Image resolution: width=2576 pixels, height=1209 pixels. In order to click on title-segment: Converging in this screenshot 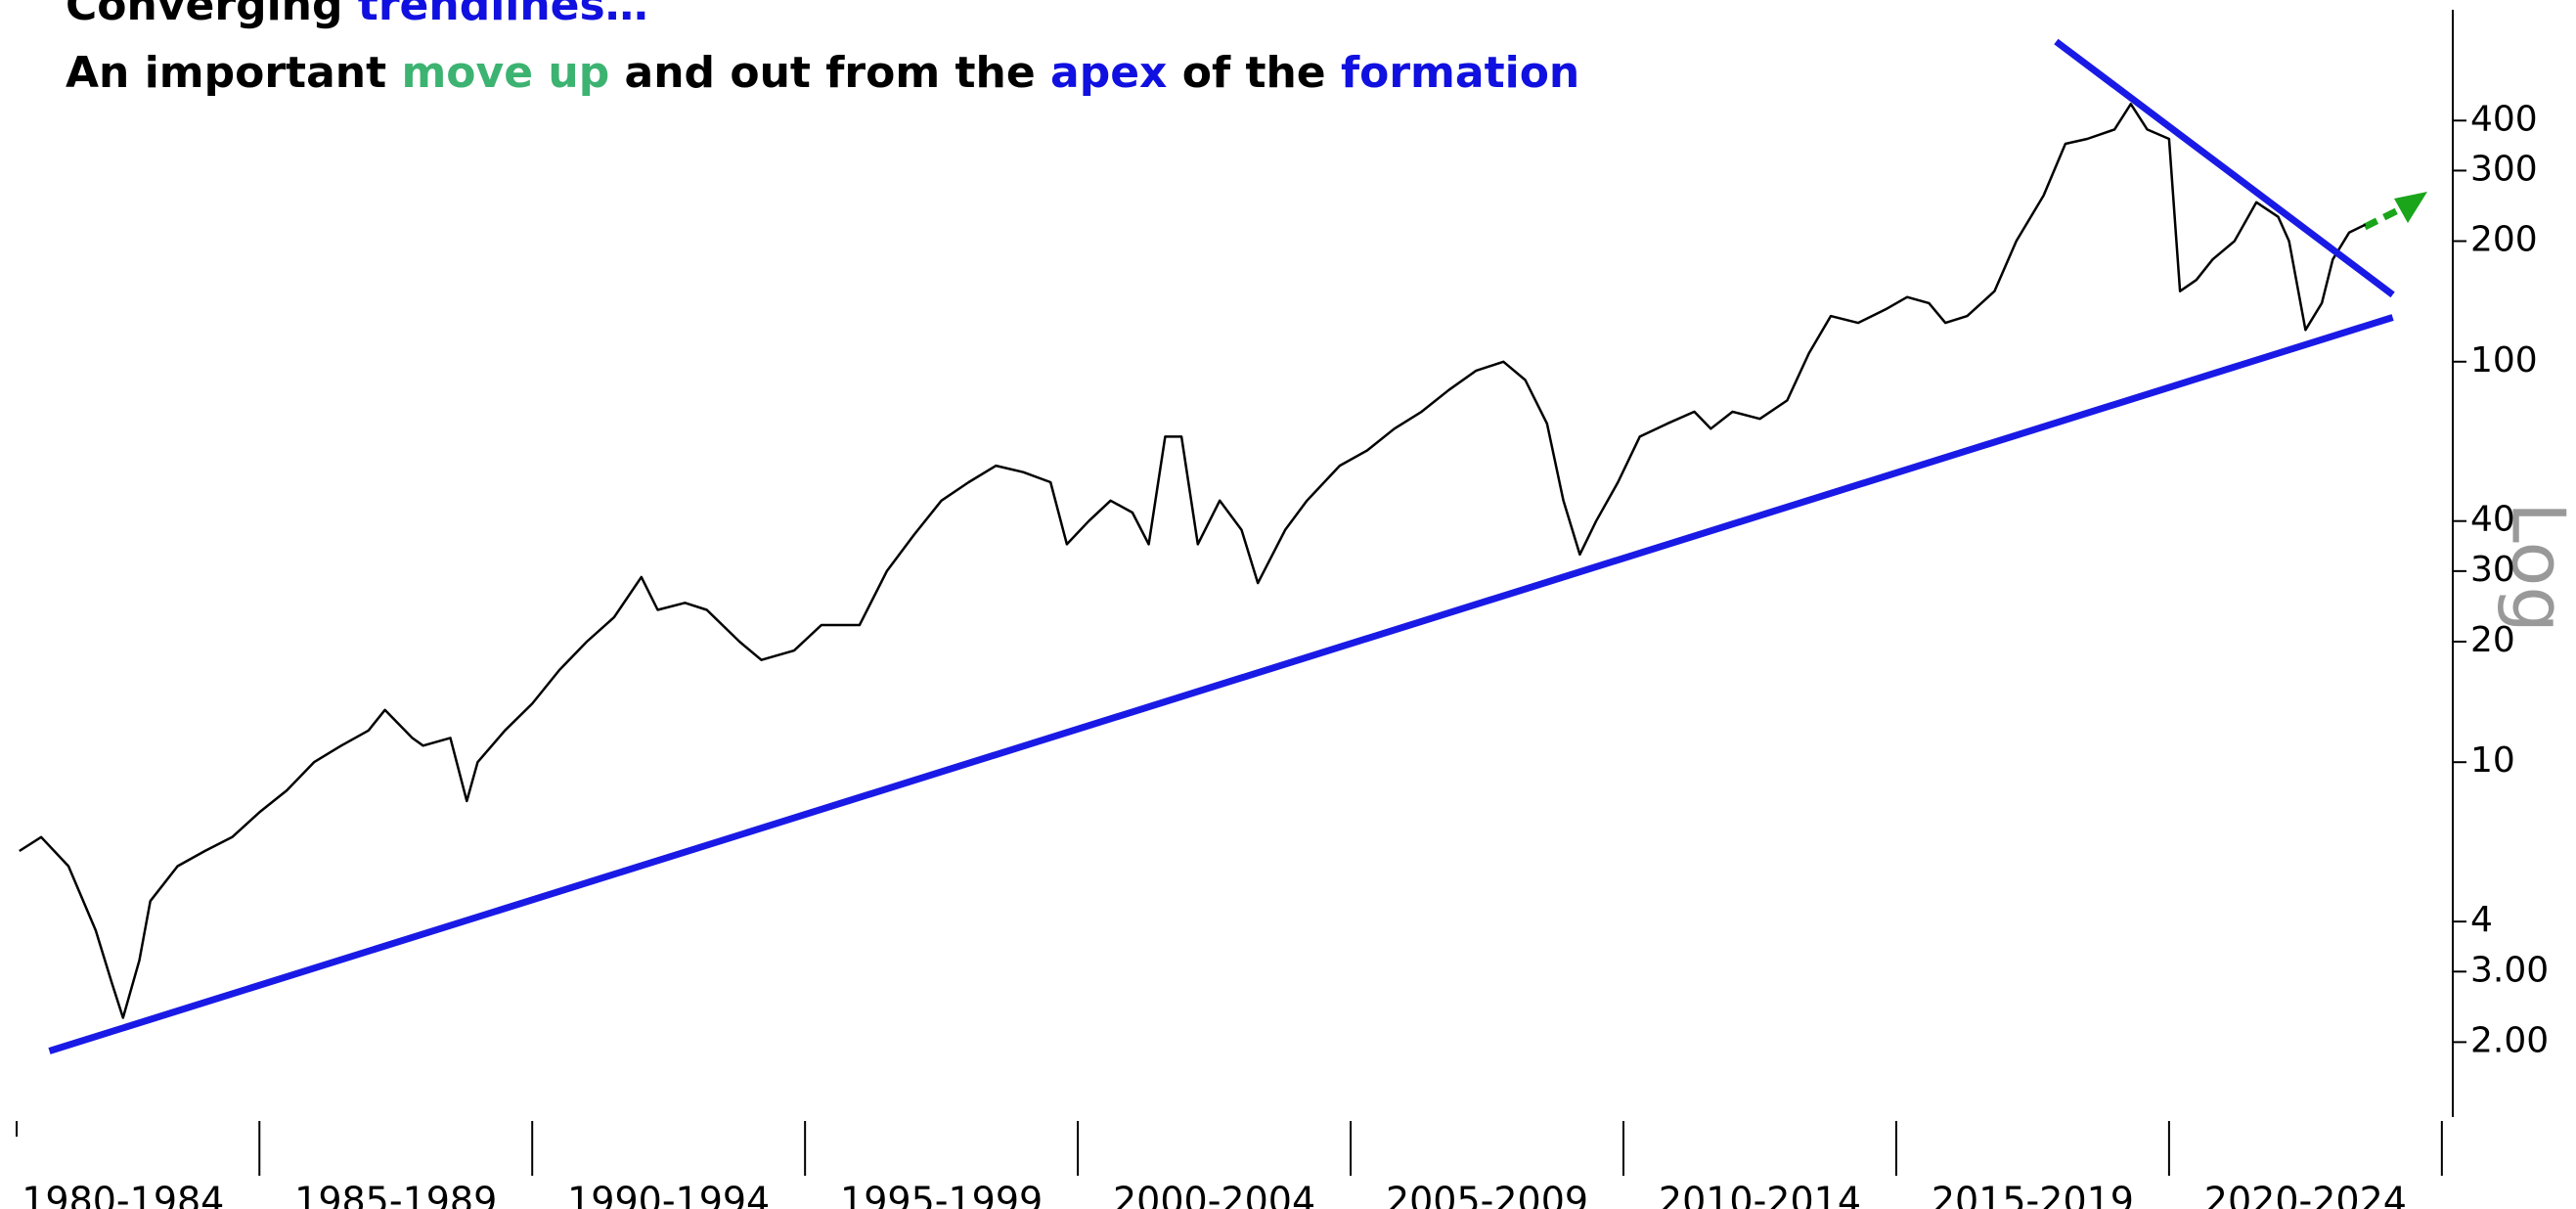, I will do `click(212, 15)`.